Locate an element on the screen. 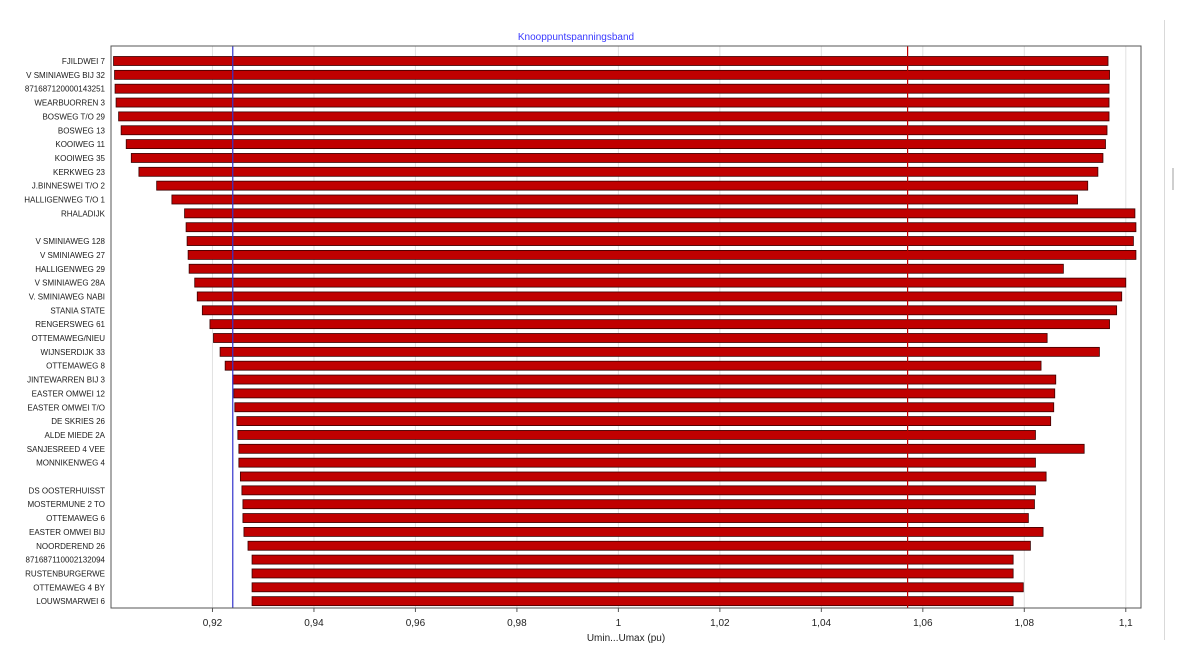 The width and height of the screenshot is (1178, 663). category-label: V SMINIAWEG 128 is located at coordinates (71, 241).